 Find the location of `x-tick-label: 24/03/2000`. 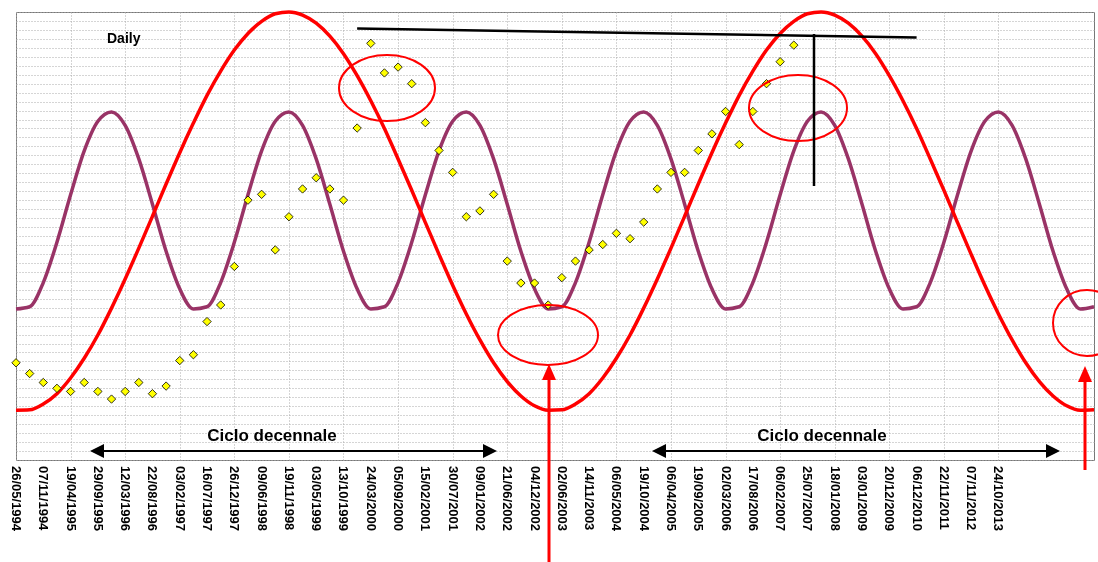

x-tick-label: 24/03/2000 is located at coordinates (371, 499).